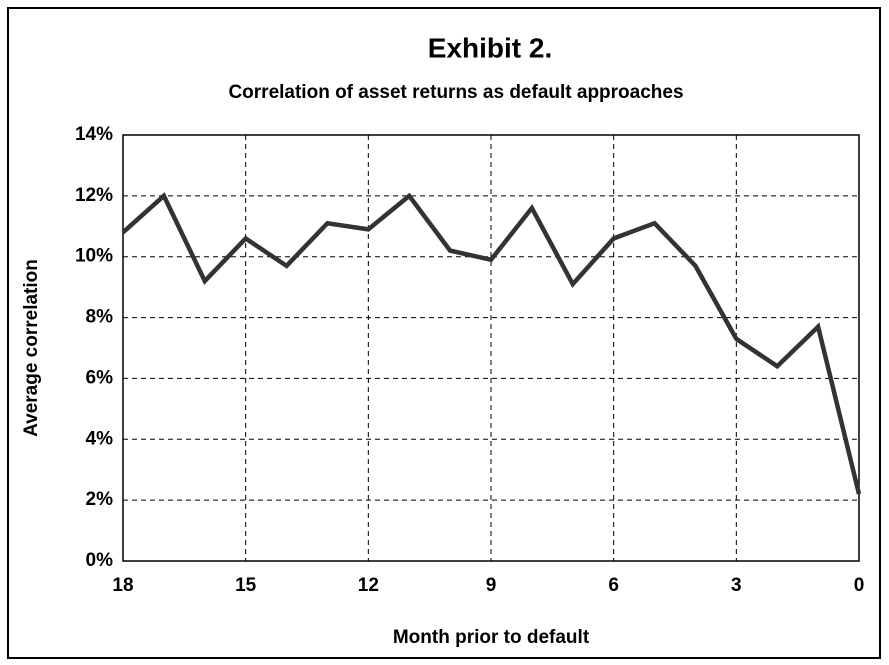  I want to click on x-axis-label: Month prior to default, so click(491, 637).